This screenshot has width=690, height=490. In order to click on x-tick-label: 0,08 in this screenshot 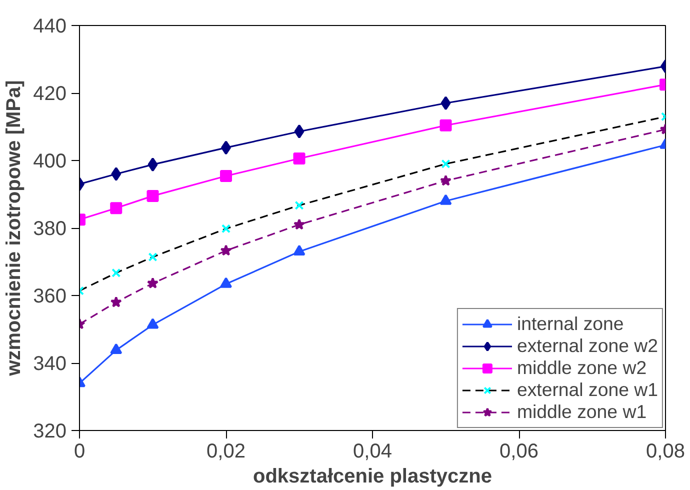, I will do `click(665, 451)`.